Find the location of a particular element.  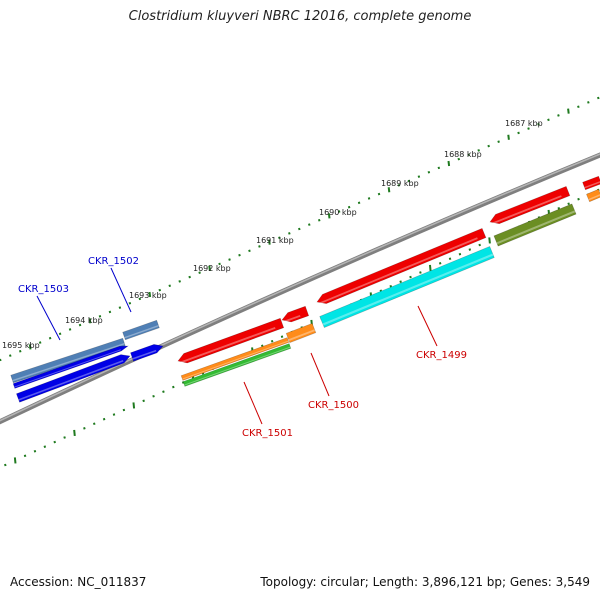

accession-text: Accession: NC_011837 is located at coordinates (78, 582).